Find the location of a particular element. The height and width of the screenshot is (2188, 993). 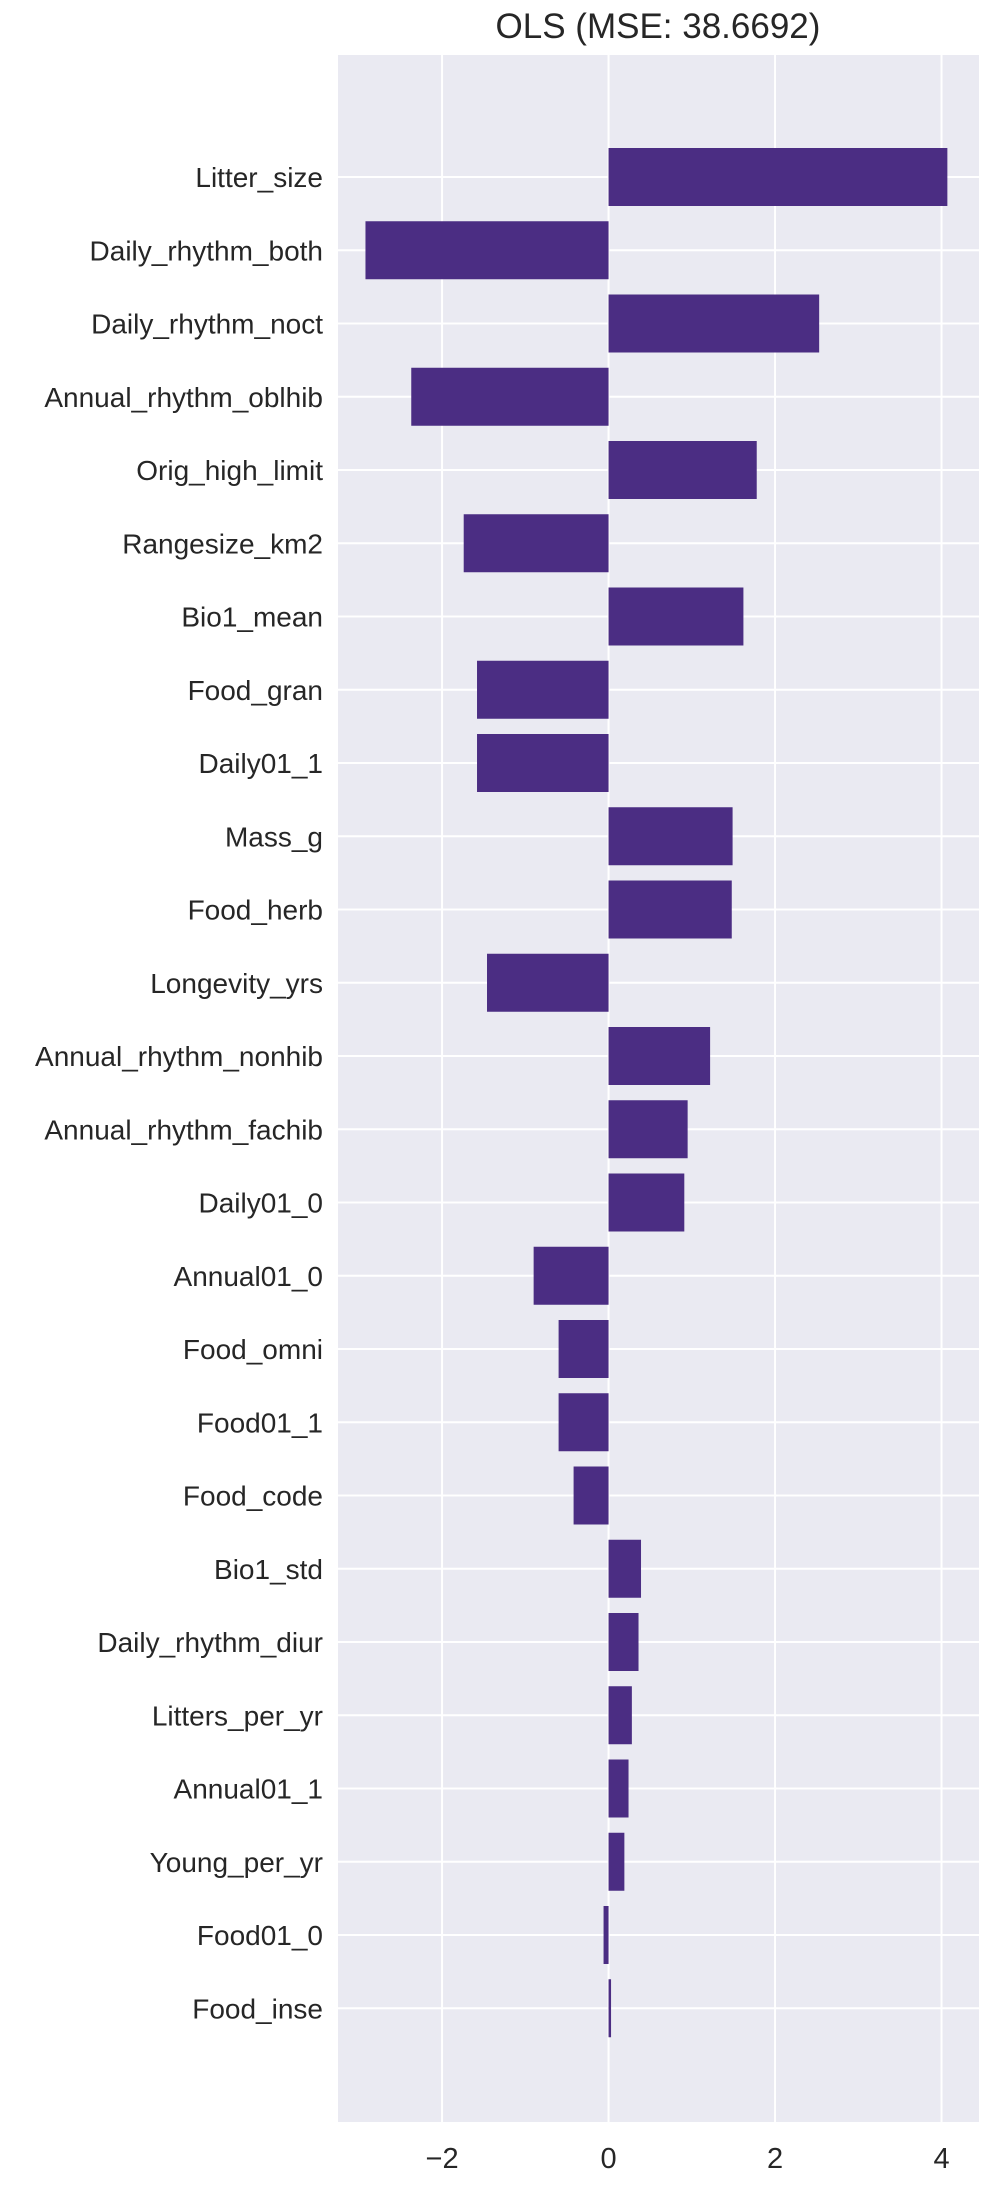

bar-bio1-mean is located at coordinates (676, 616).